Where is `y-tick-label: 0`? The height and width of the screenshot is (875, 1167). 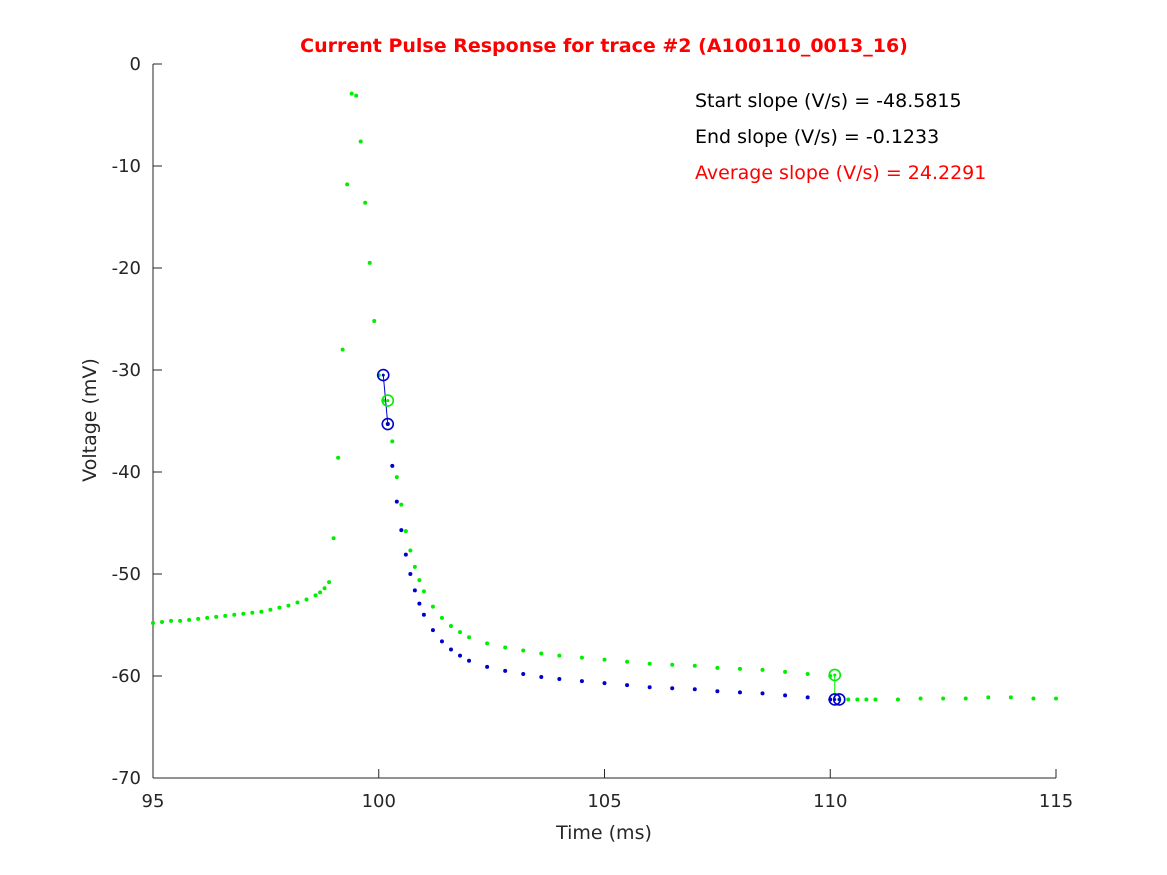
y-tick-label: 0 is located at coordinates (135, 64).